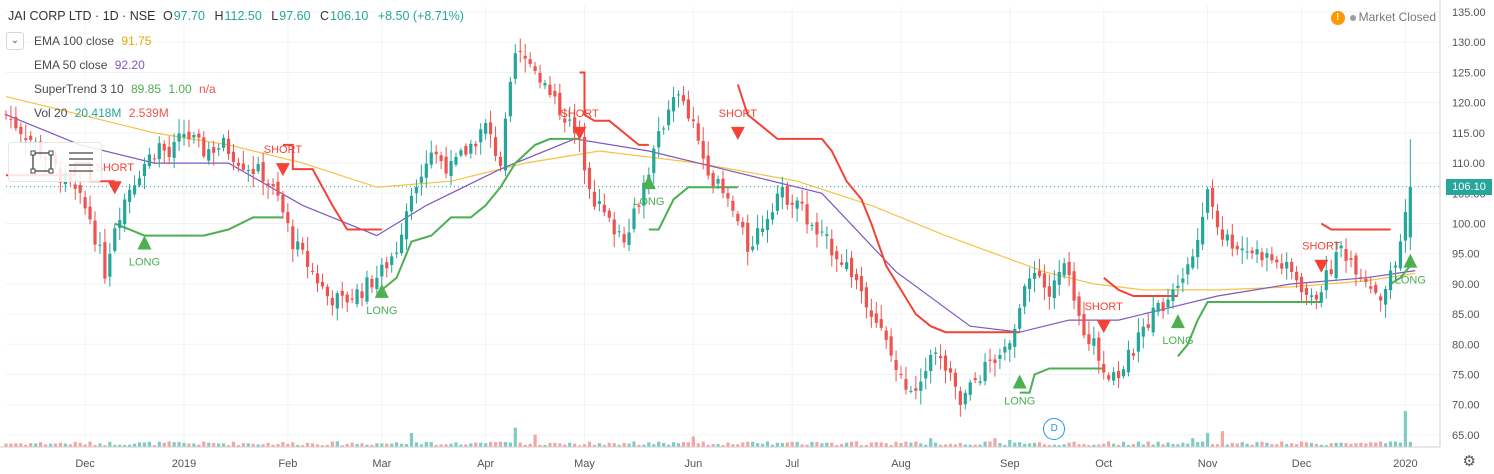 The width and height of the screenshot is (1494, 474). What do you see at coordinates (127, 89) in the screenshot?
I see `legend-supertrend: SuperTrend 3 10 89.85 1.00 n/a` at bounding box center [127, 89].